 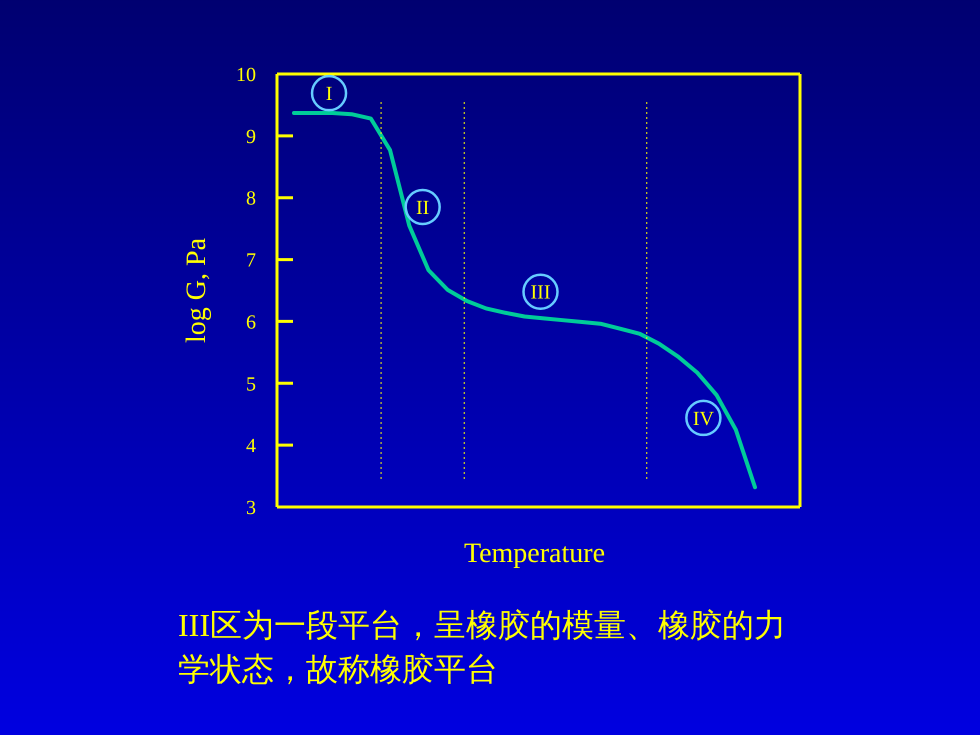 What do you see at coordinates (251, 446) in the screenshot?
I see `y-tick-label: 4` at bounding box center [251, 446].